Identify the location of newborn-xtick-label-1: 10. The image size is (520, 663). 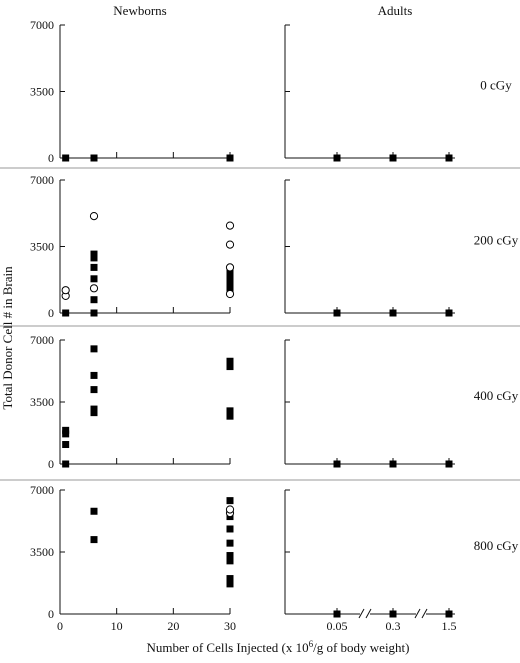
(117, 626).